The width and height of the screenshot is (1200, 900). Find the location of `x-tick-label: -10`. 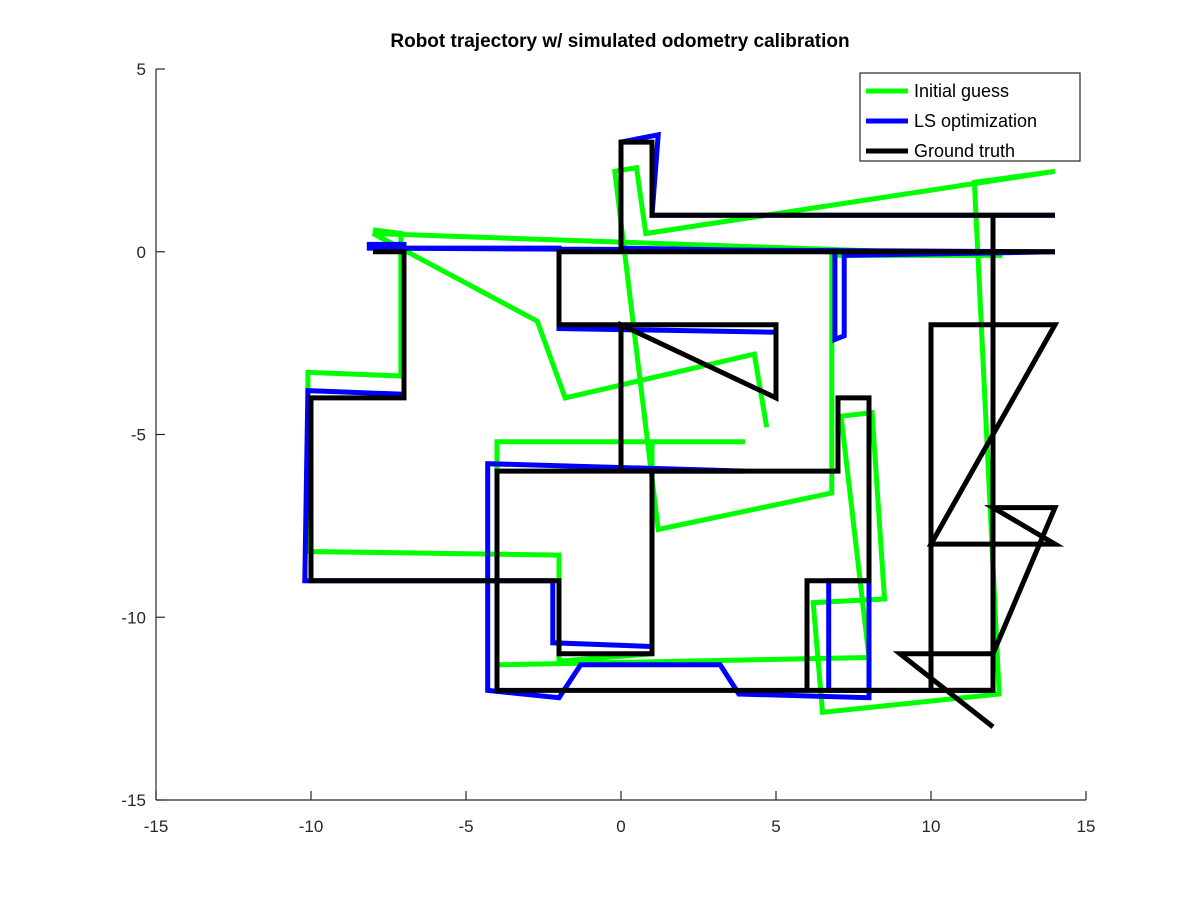

x-tick-label: -10 is located at coordinates (311, 826).